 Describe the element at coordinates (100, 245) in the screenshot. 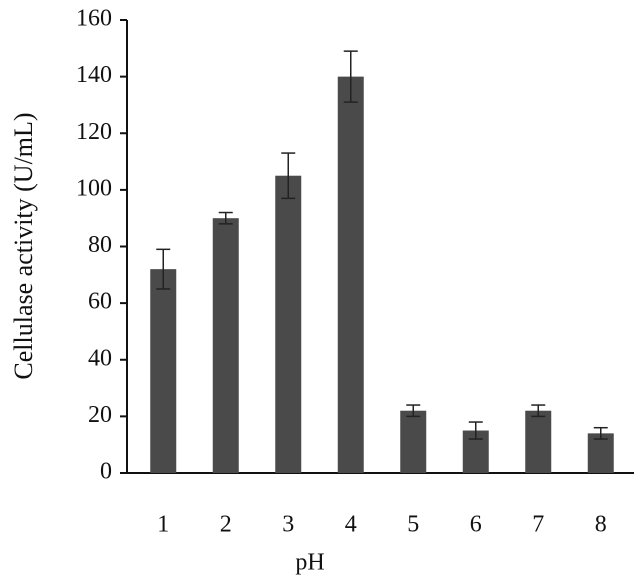

I see `y-tick-label: 80` at that location.